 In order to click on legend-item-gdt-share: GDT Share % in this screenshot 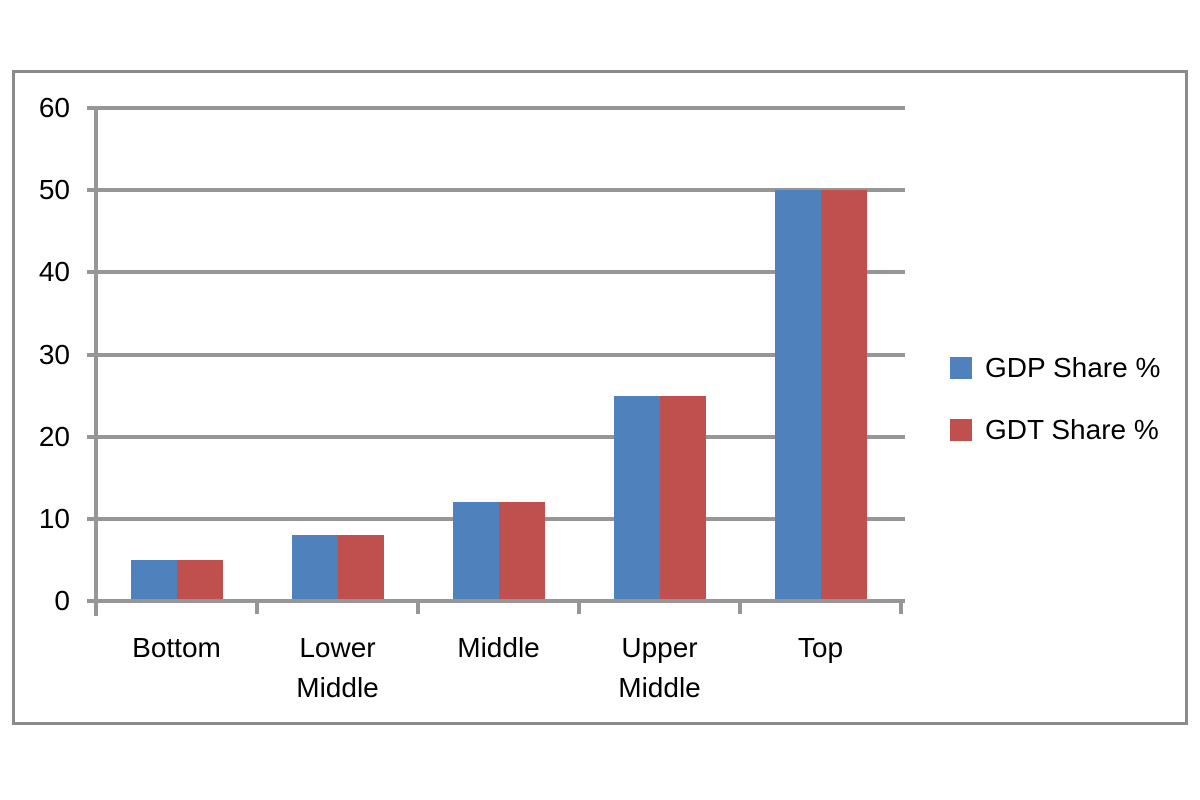, I will do `click(1055, 430)`.